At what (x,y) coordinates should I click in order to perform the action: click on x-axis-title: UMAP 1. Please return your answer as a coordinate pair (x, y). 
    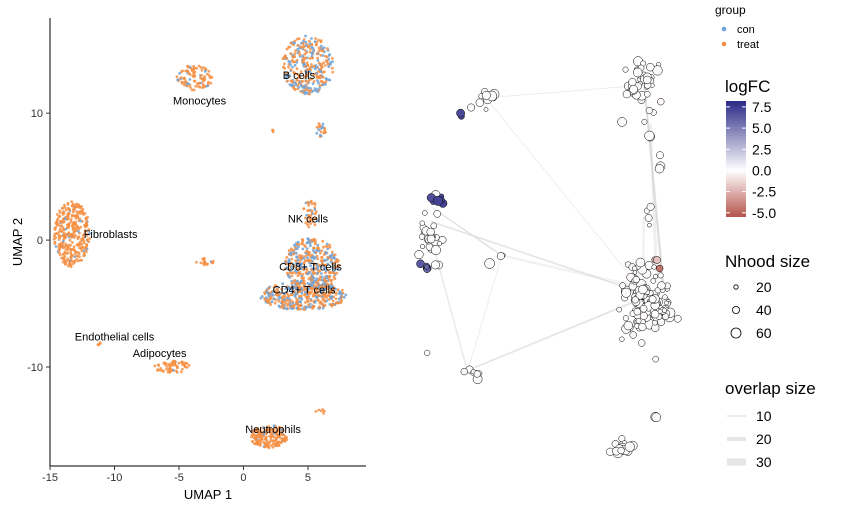
    Looking at the image, I should click on (208, 494).